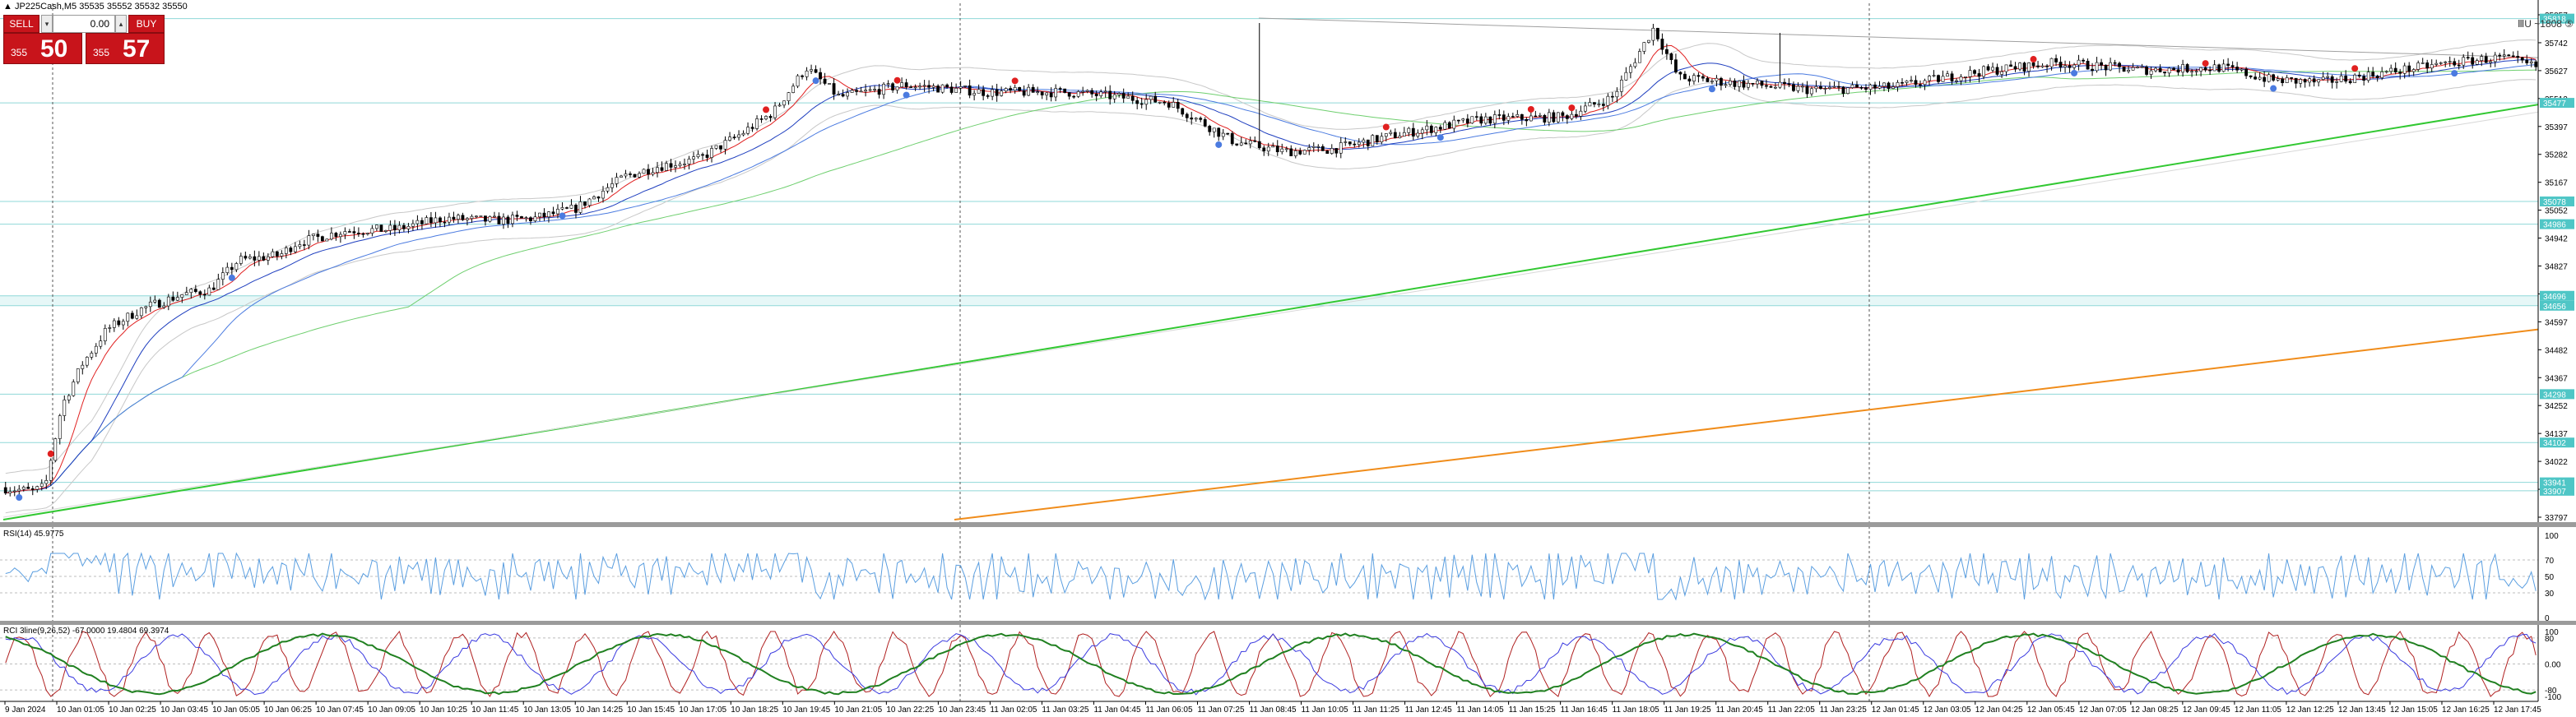 Image resolution: width=2576 pixels, height=717 pixels. Describe the element at coordinates (84, 40) in the screenshot. I see `one-click-trading-panel: SELL ▾ ▴ BUY 355 50 355 57` at that location.